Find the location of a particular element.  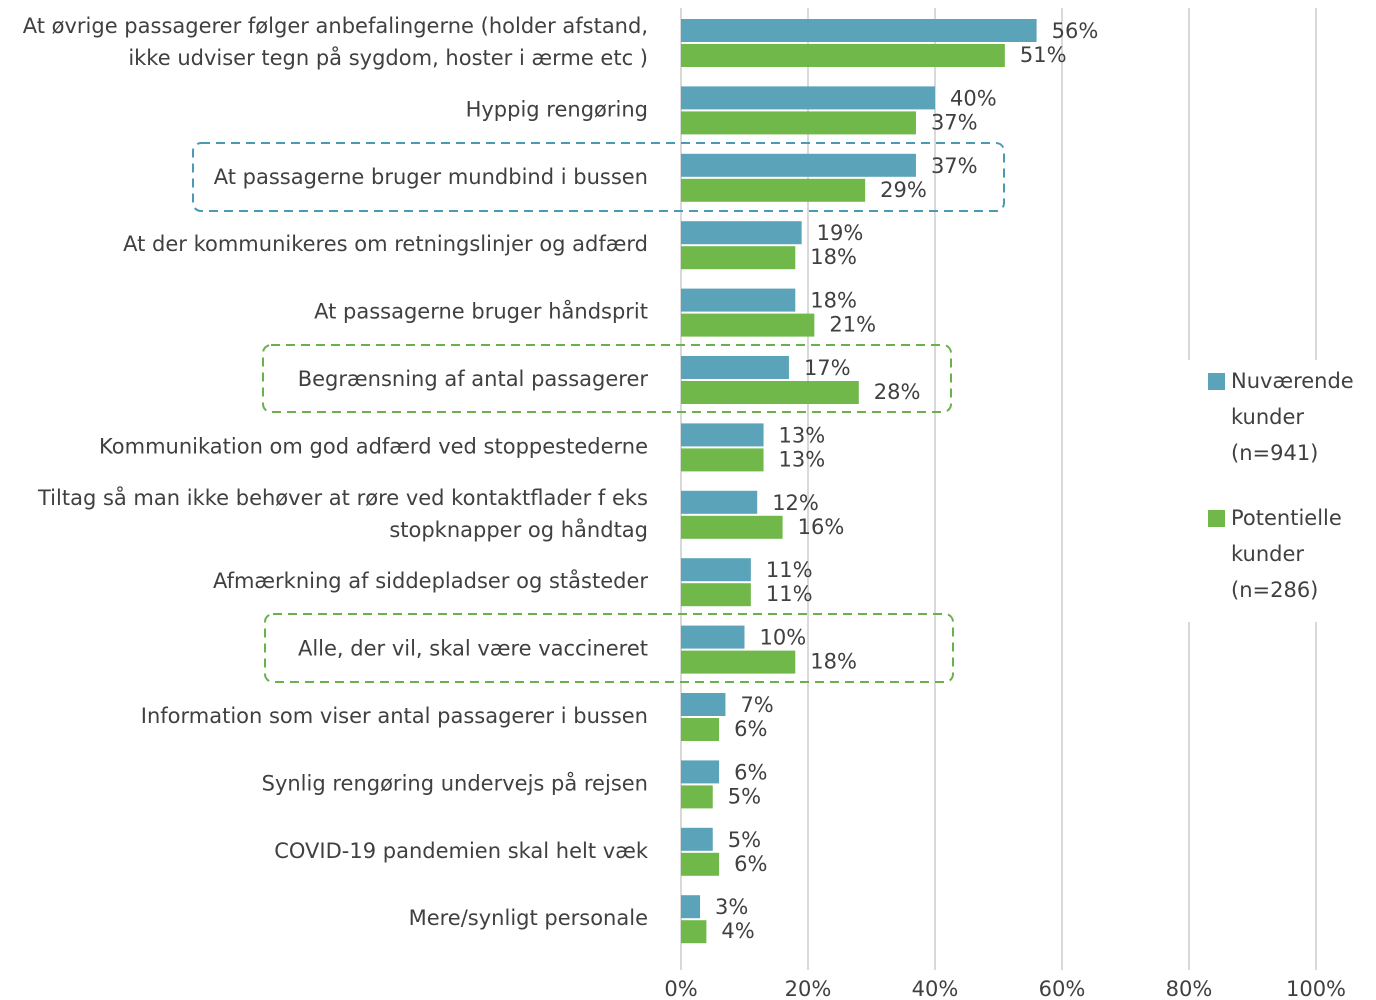

y-tick-label: At passagerne bruger mundbind i bussen is located at coordinates (431, 177).